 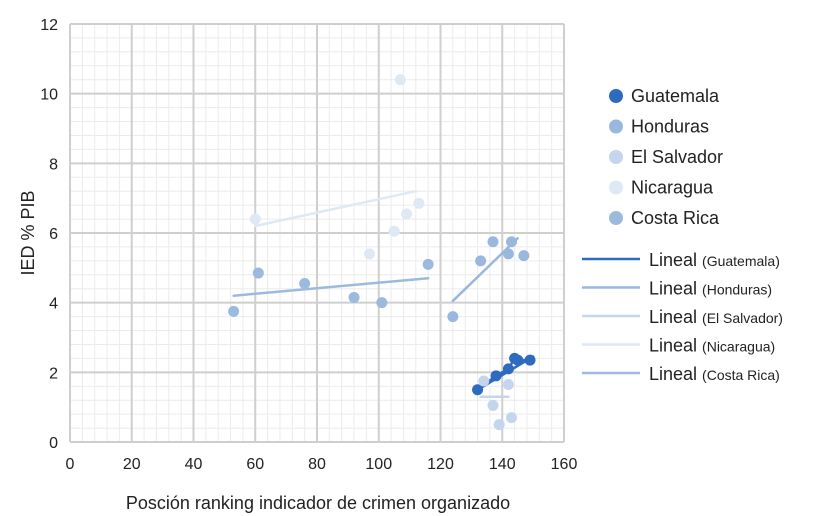 What do you see at coordinates (378, 464) in the screenshot?
I see `x-tick-label: 100` at bounding box center [378, 464].